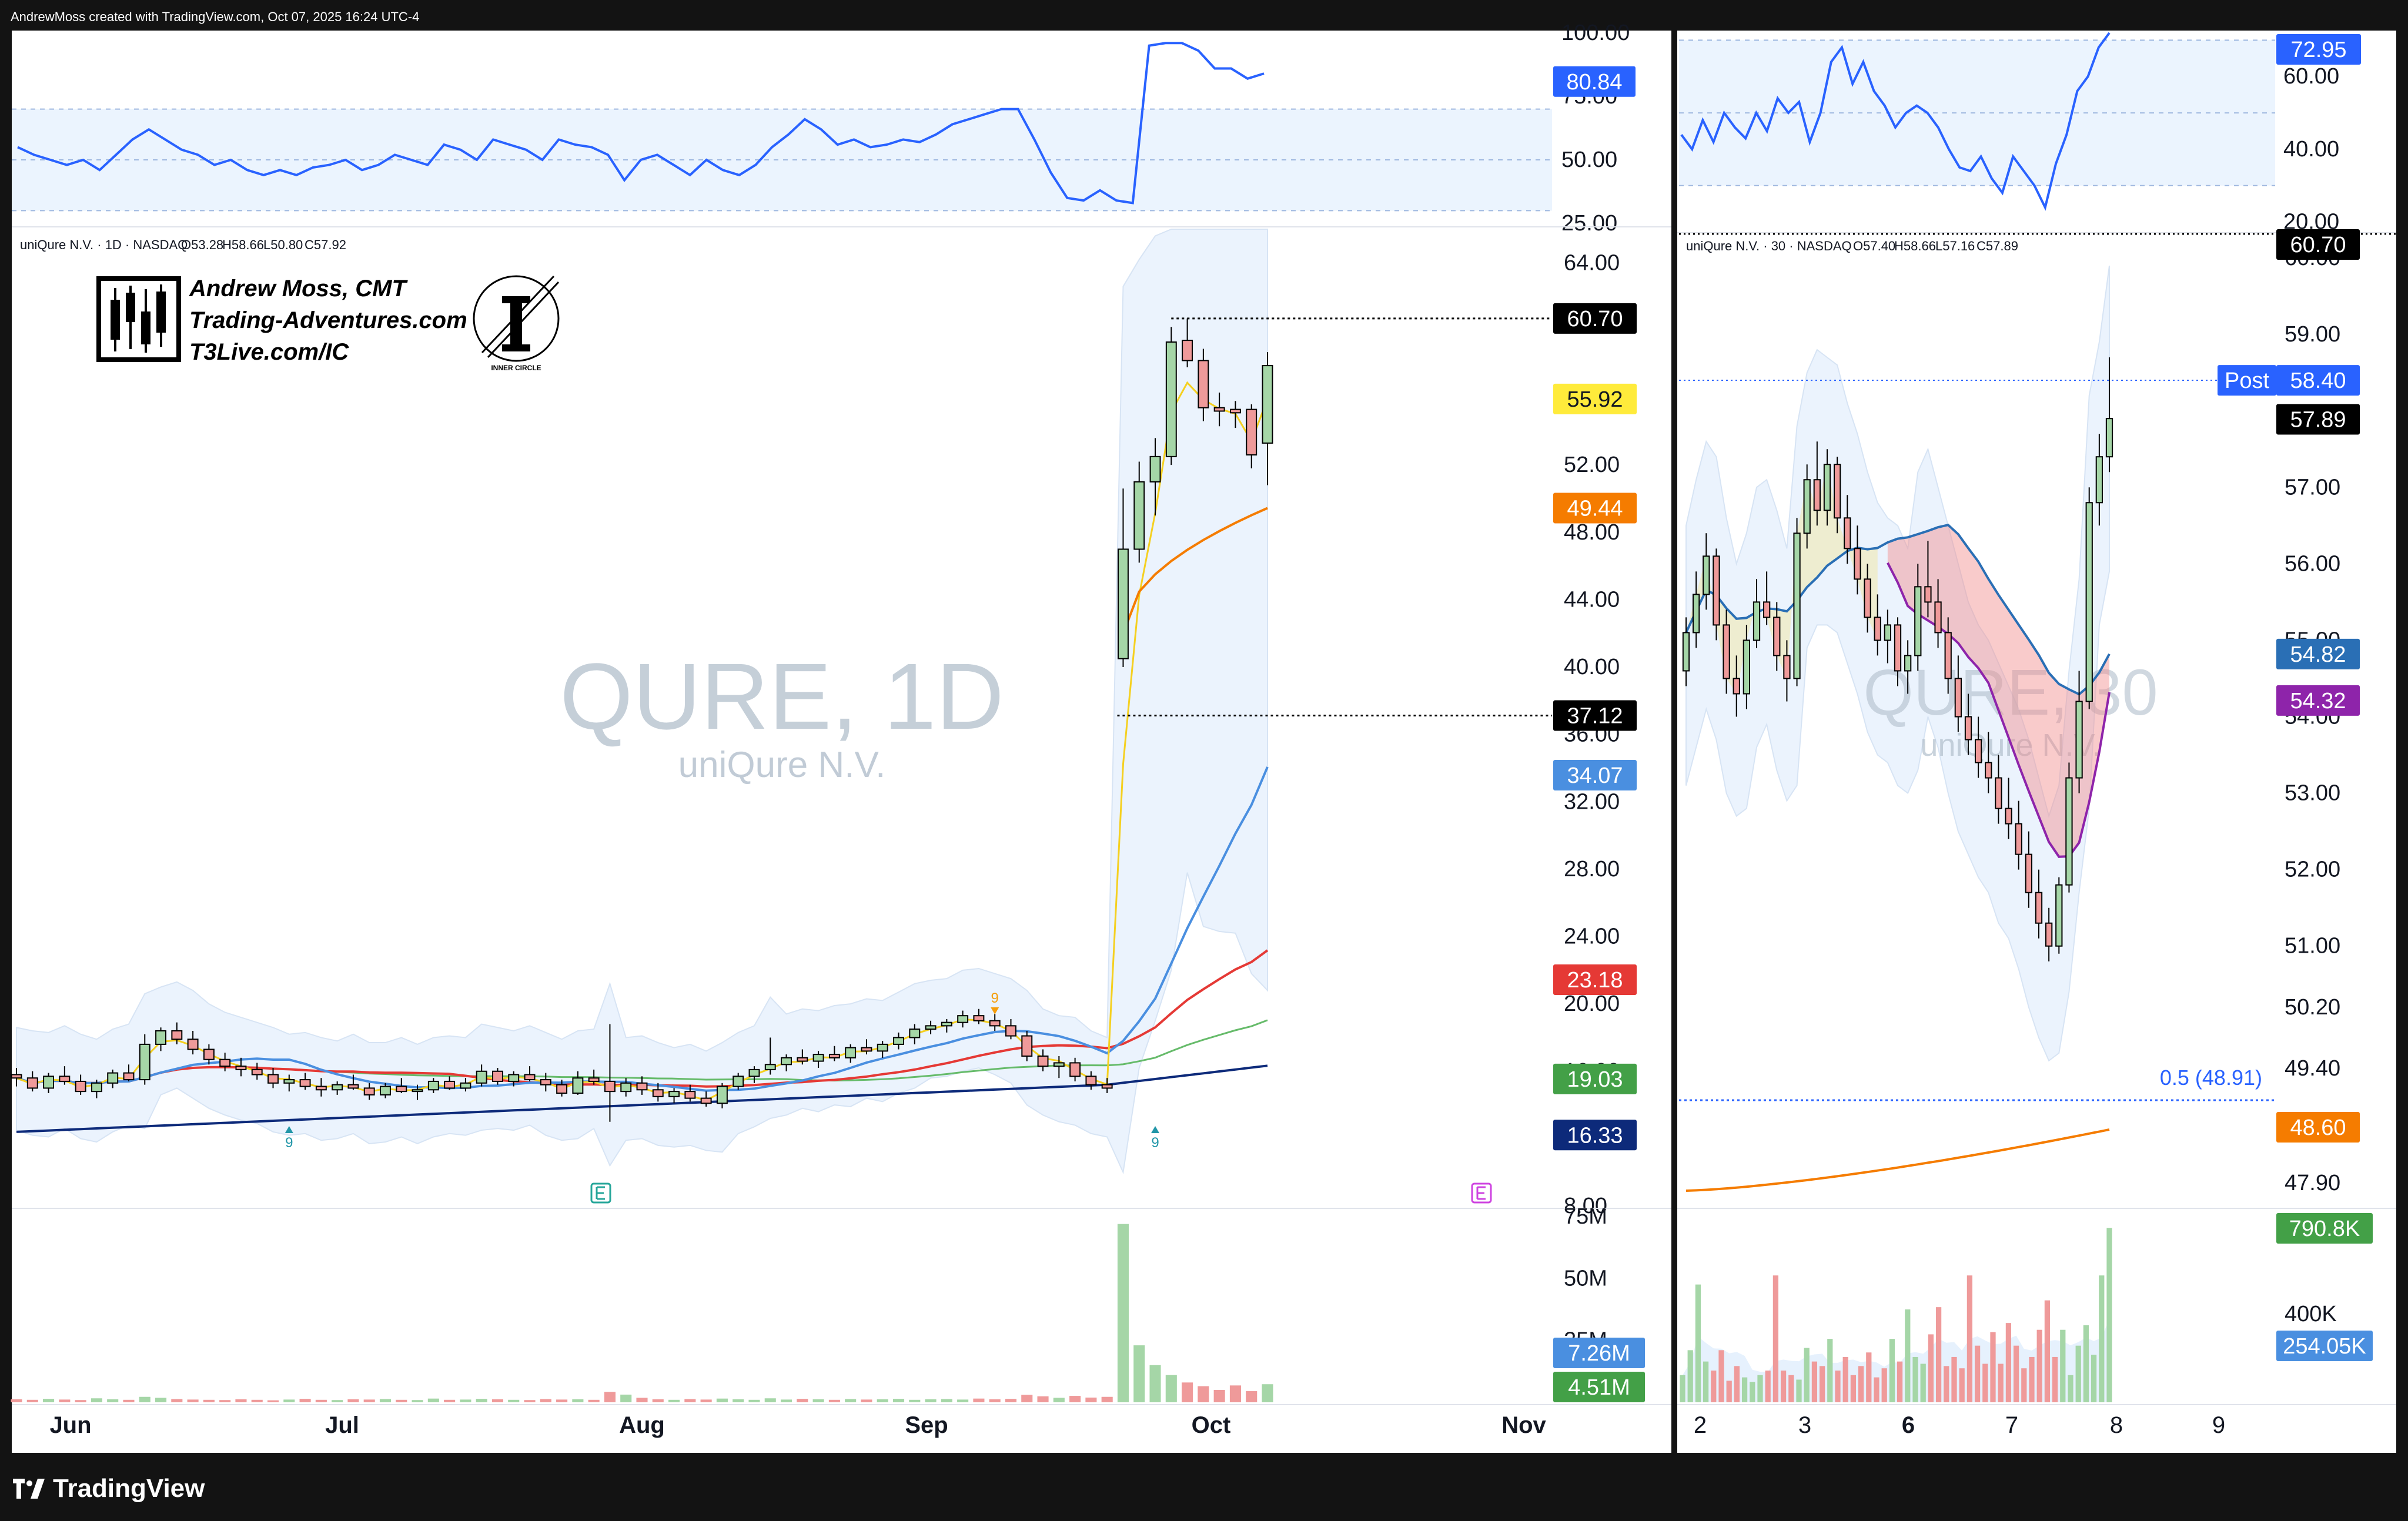 The height and width of the screenshot is (1521, 2408). What do you see at coordinates (2218, 1425) in the screenshot?
I see `intraday-x-tick: 9` at bounding box center [2218, 1425].